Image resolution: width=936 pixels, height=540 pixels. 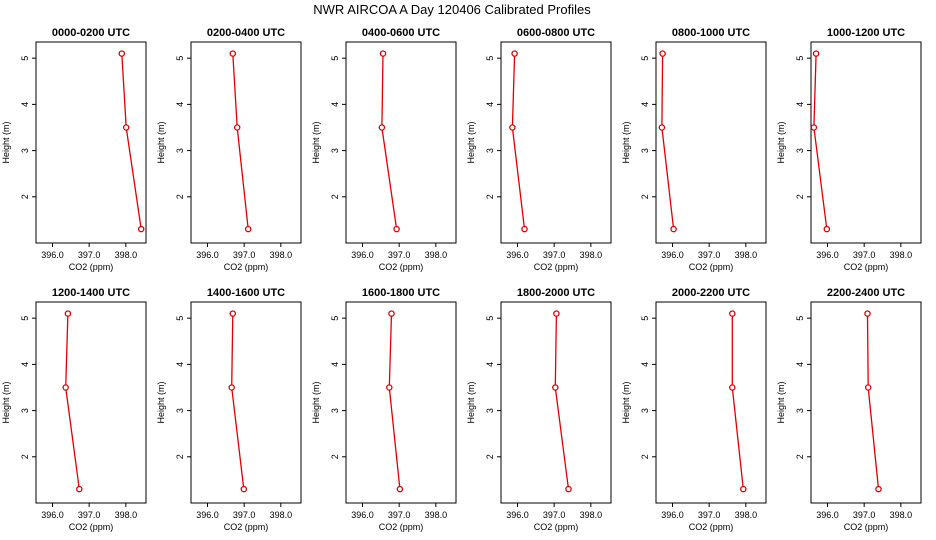 What do you see at coordinates (91, 33) in the screenshot?
I see `panel-title: 0000-0200 UTC` at bounding box center [91, 33].